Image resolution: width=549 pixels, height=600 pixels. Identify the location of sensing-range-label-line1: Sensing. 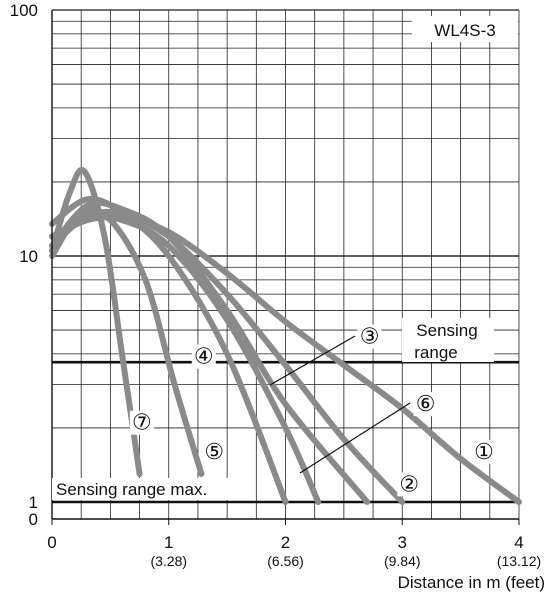
(446, 330).